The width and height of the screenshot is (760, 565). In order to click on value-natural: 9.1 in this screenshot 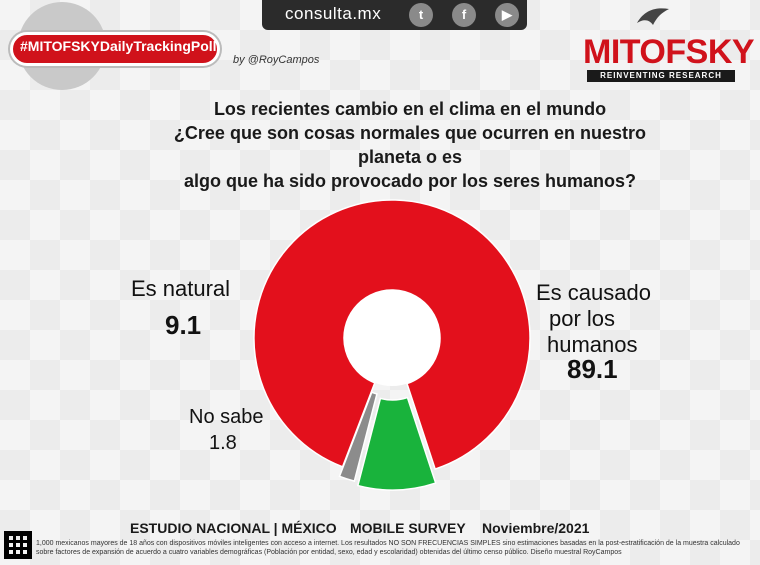, I will do `click(183, 325)`.